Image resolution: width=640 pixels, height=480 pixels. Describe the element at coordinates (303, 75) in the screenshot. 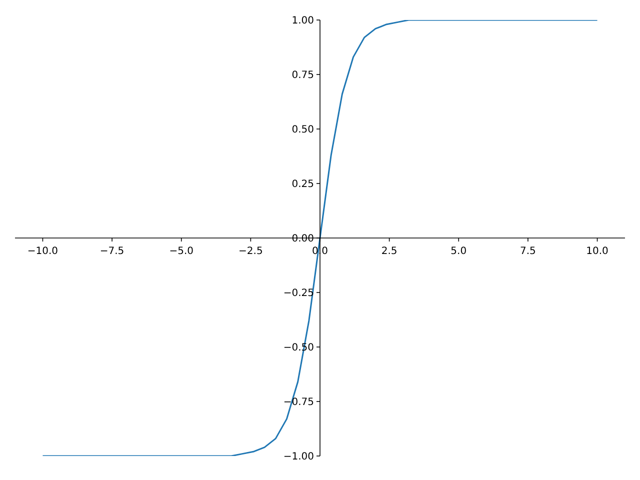

I see `y-tick-label: 0.75` at that location.